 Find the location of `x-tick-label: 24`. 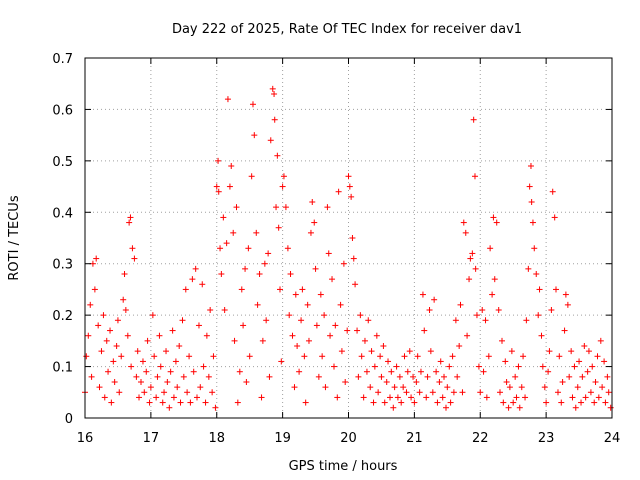

x-tick-label: 24 is located at coordinates (612, 438).